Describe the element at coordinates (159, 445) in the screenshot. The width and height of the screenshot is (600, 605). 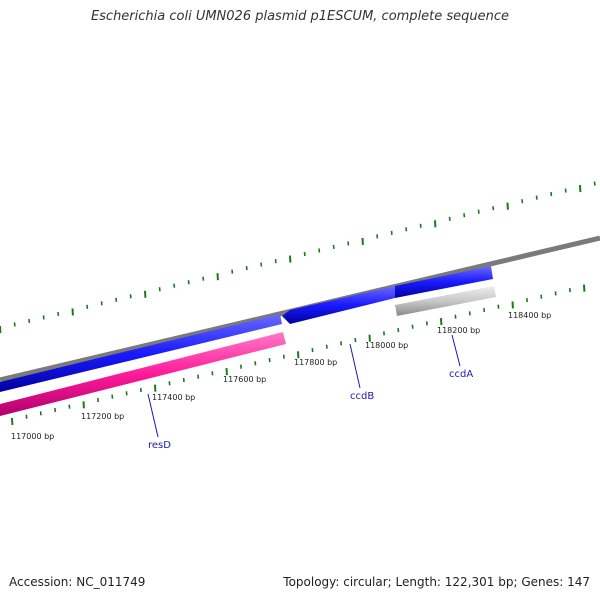
I see `gene-label-resD: resD` at that location.